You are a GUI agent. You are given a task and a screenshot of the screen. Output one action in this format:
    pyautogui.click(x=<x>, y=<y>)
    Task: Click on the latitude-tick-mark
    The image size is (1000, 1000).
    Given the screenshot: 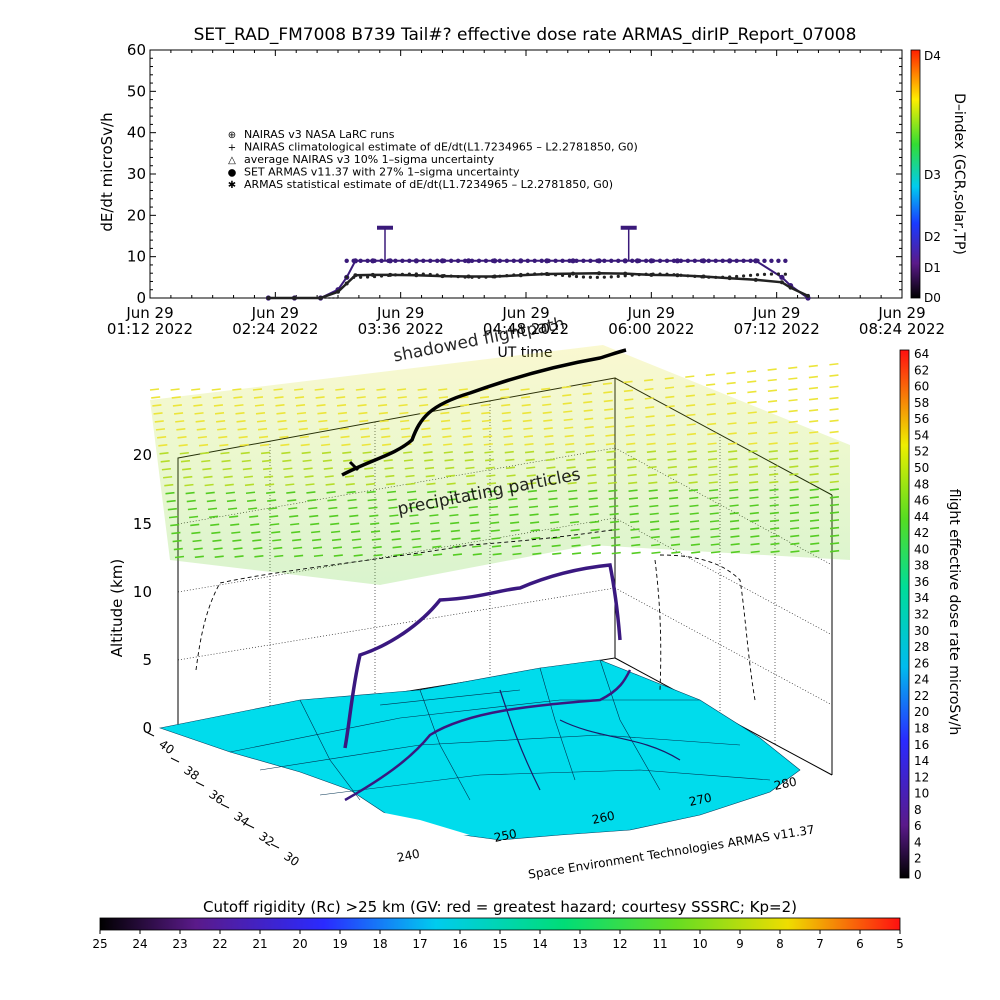 What is the action you would take?
    pyautogui.click(x=275, y=846)
    